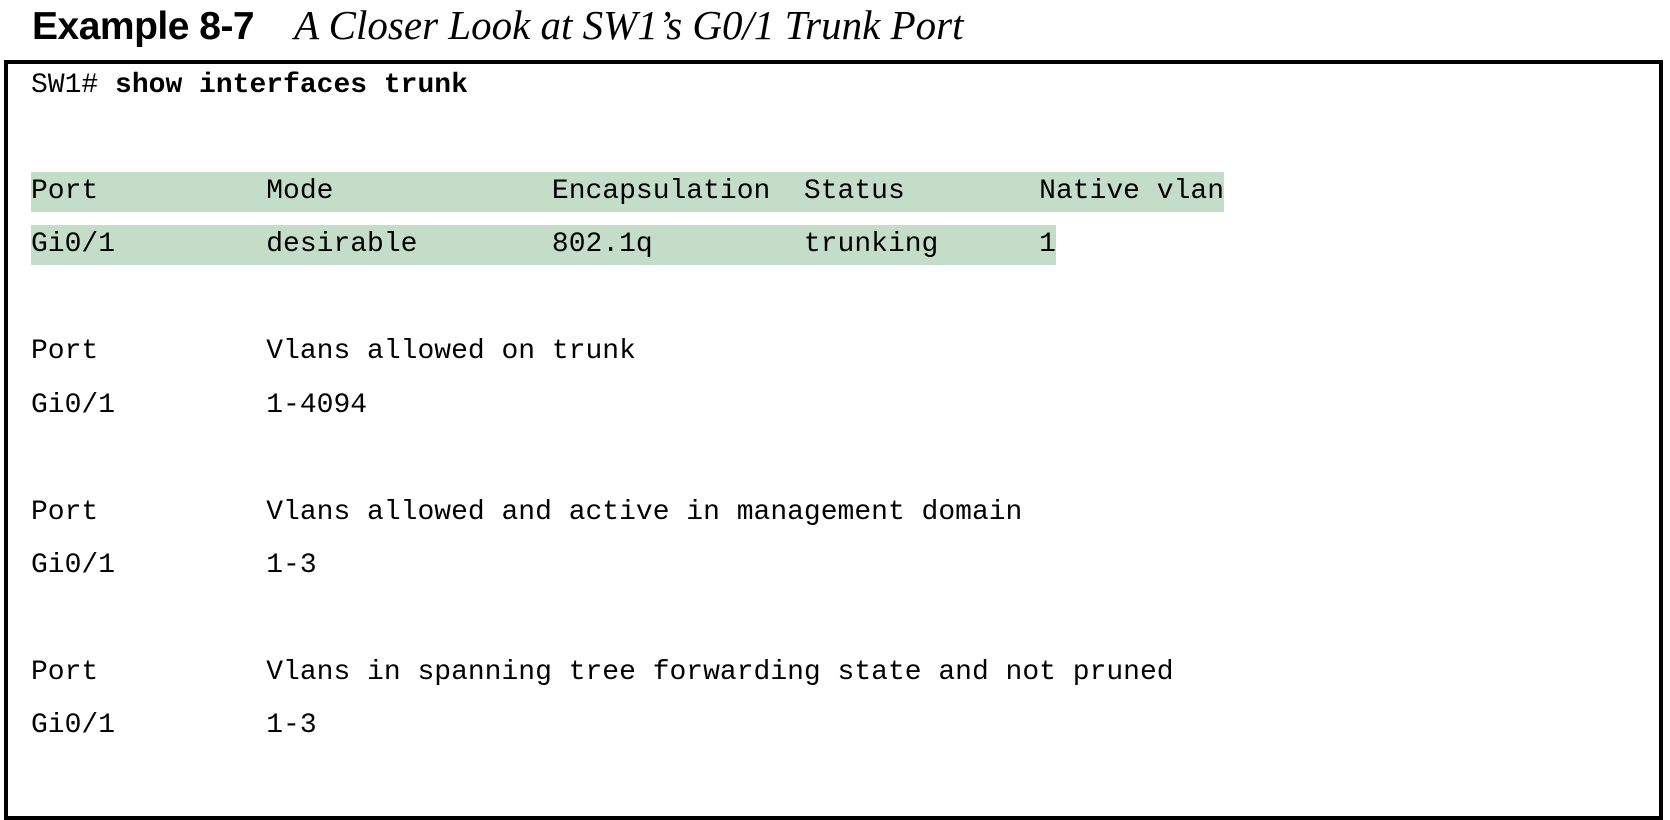 Image resolution: width=1670 pixels, height=820 pixels. Describe the element at coordinates (629, 25) in the screenshot. I see `example-title: A Closer Look at SW1’s G0/1 Trunk Port` at that location.